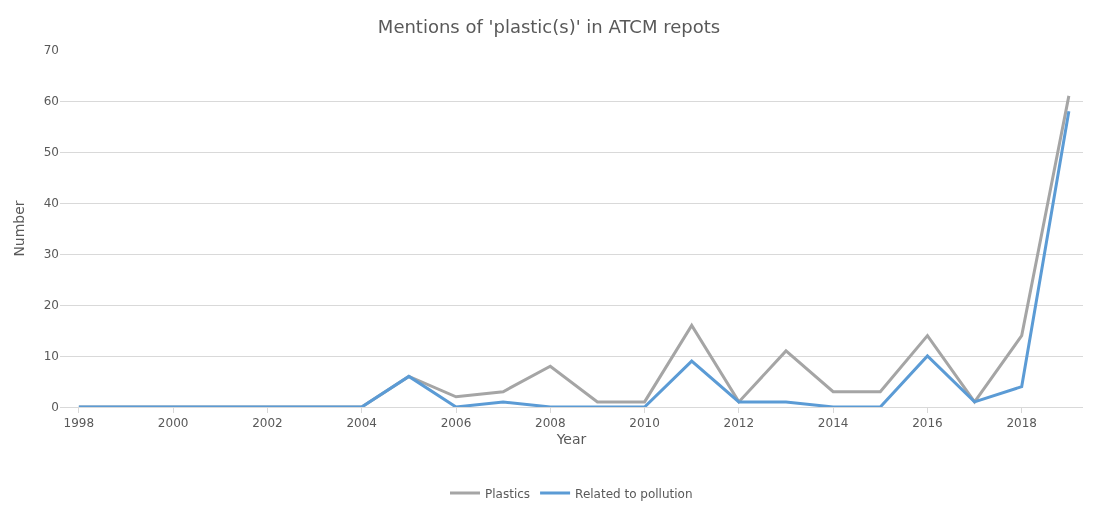 The image size is (1098, 520). What do you see at coordinates (550, 423) in the screenshot?
I see `x-tick-label: 2008` at bounding box center [550, 423].